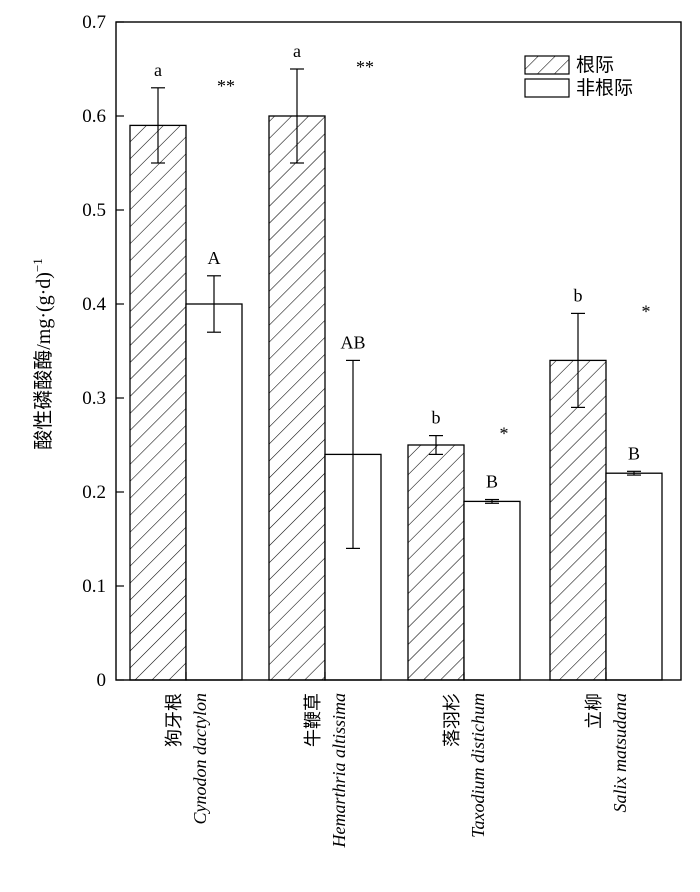  Describe the element at coordinates (578, 295) in the screenshot. I see `significance-letter-0-3: b` at that location.